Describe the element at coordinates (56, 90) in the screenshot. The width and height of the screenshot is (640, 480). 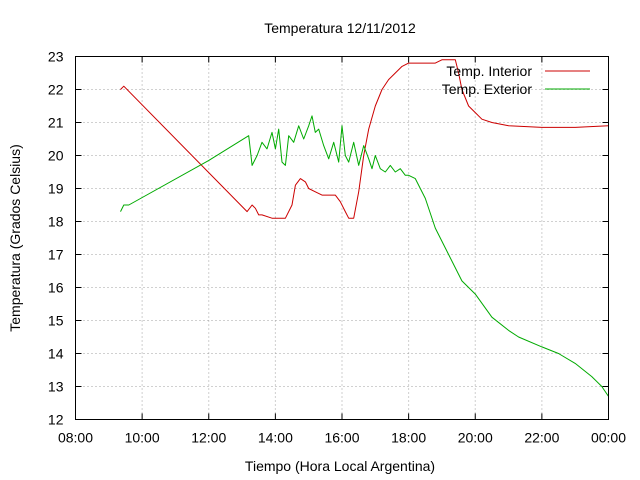
I see `y-tick-label: 22` at that location.